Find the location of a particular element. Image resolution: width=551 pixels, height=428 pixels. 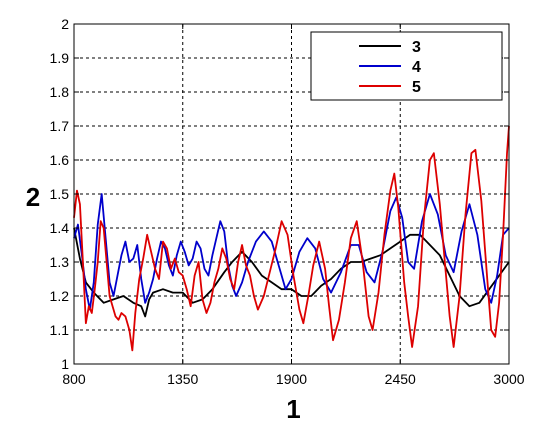

x-tick-label: 1350 is located at coordinates (182, 379).